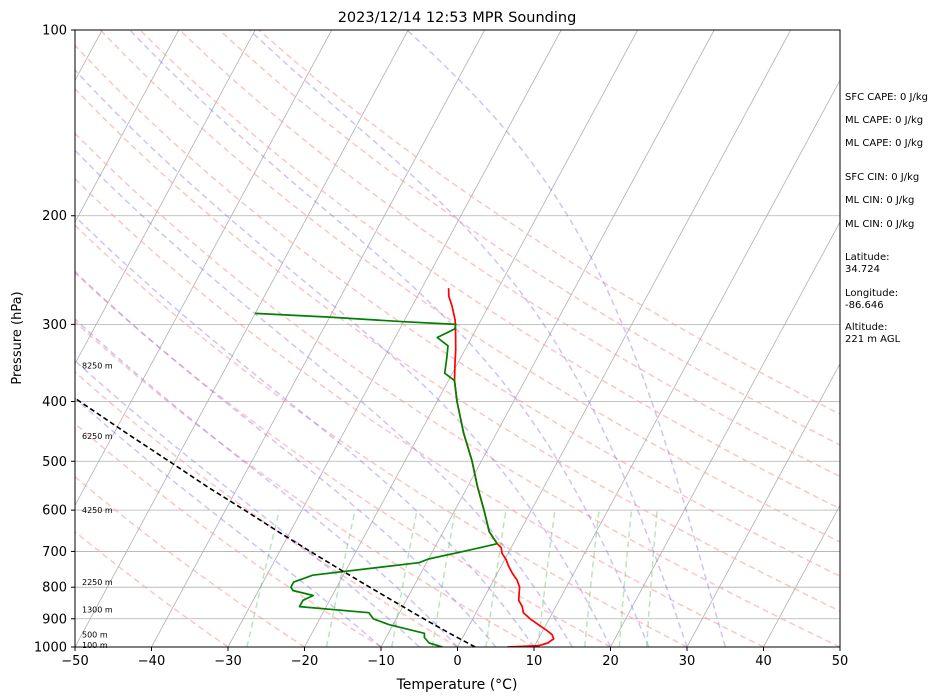 The image size is (947, 700). I want to click on y-tick-label: 700, so click(54, 552).